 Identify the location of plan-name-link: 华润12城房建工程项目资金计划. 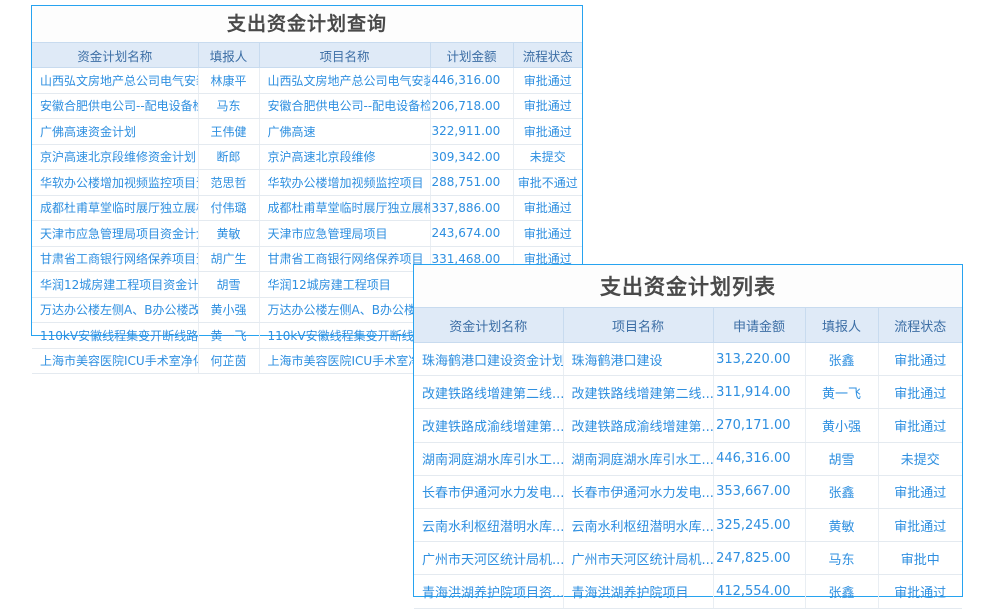
(115, 284).